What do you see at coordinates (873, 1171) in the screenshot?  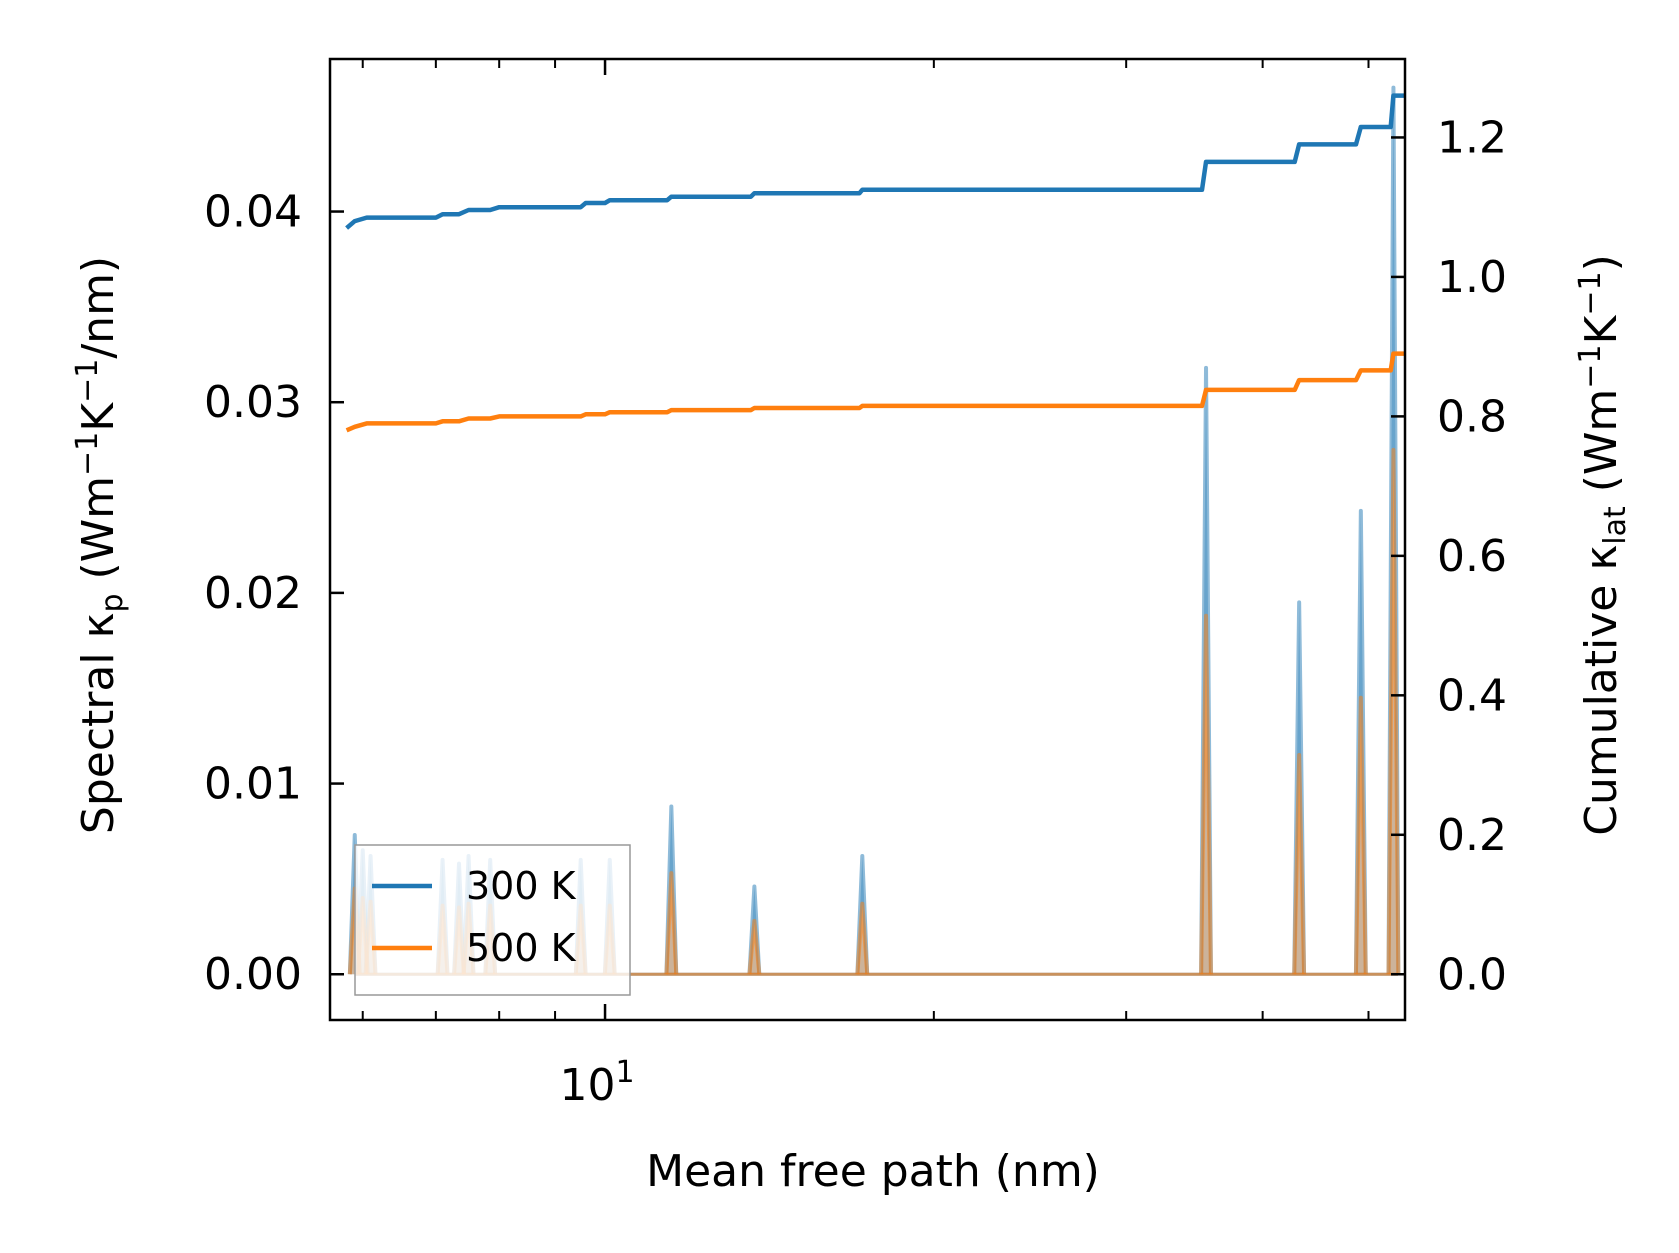 I see `x-axis-title: Mean free path (nm)` at bounding box center [873, 1171].